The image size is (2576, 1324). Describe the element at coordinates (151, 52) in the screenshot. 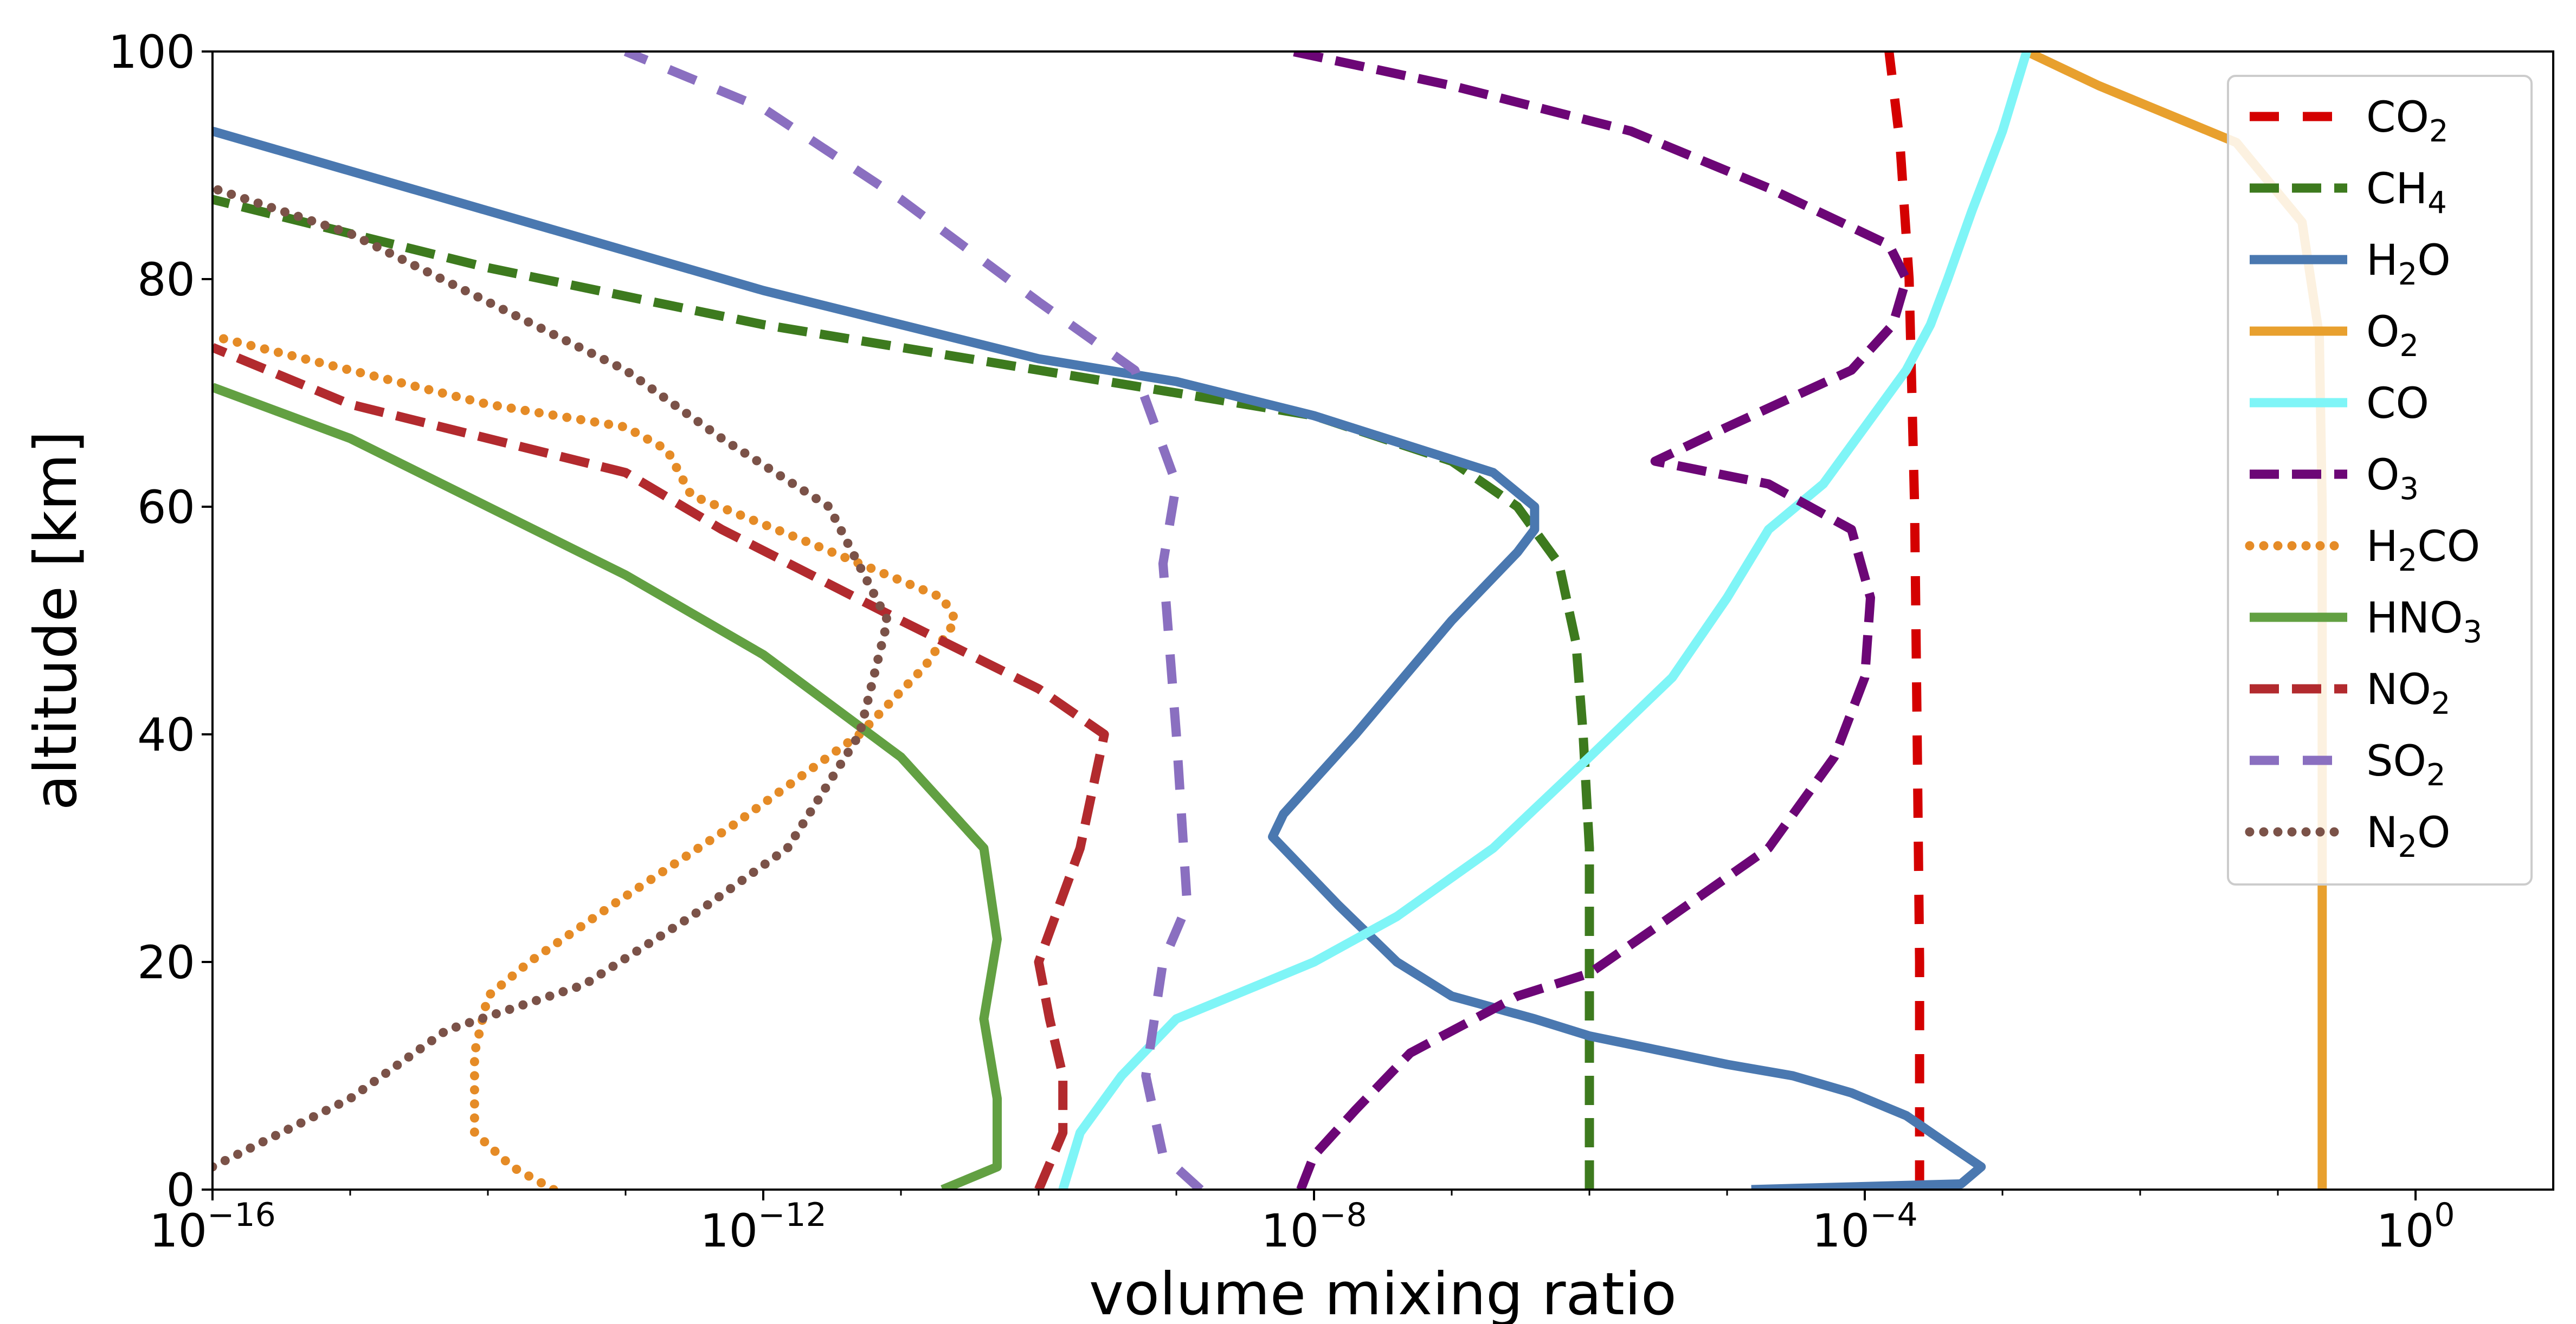

I see `y-tick-label: 100` at that location.